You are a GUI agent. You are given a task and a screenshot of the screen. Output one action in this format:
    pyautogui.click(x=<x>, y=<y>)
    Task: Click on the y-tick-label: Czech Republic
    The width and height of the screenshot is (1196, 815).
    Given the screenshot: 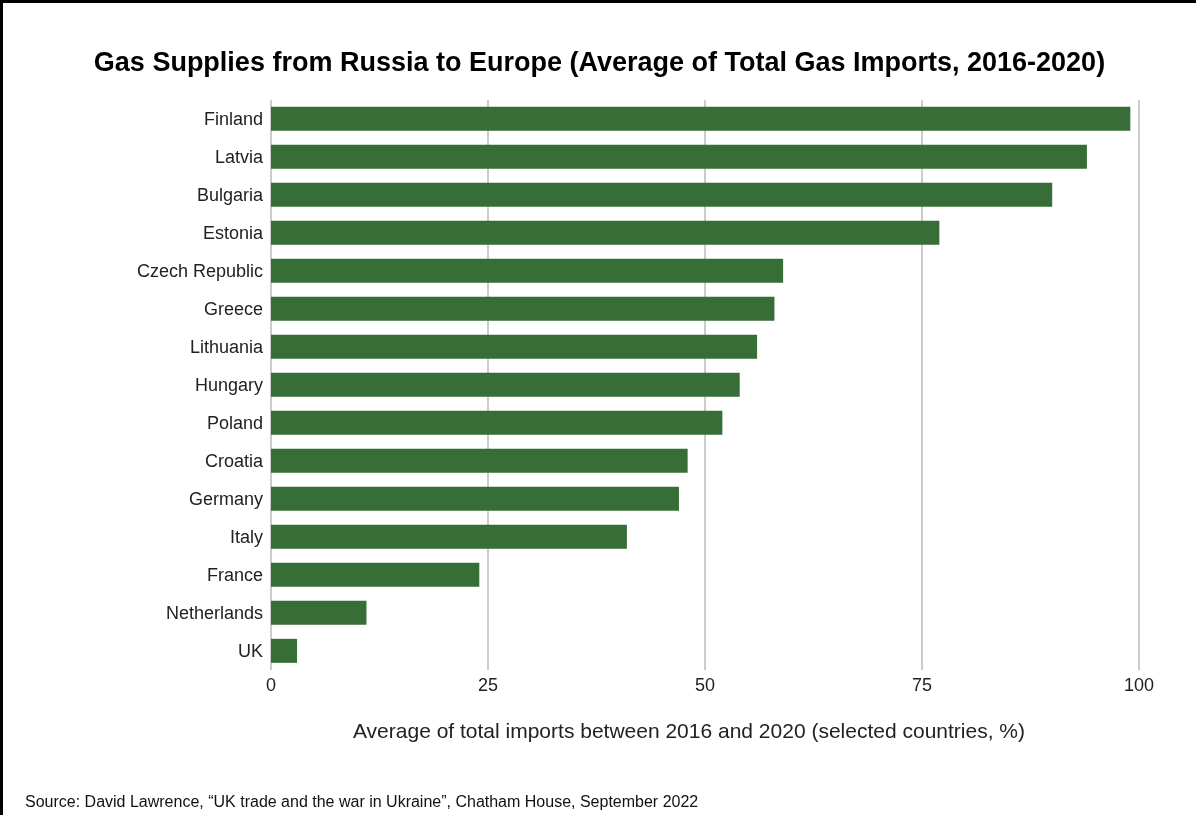 What is the action you would take?
    pyautogui.click(x=199, y=271)
    